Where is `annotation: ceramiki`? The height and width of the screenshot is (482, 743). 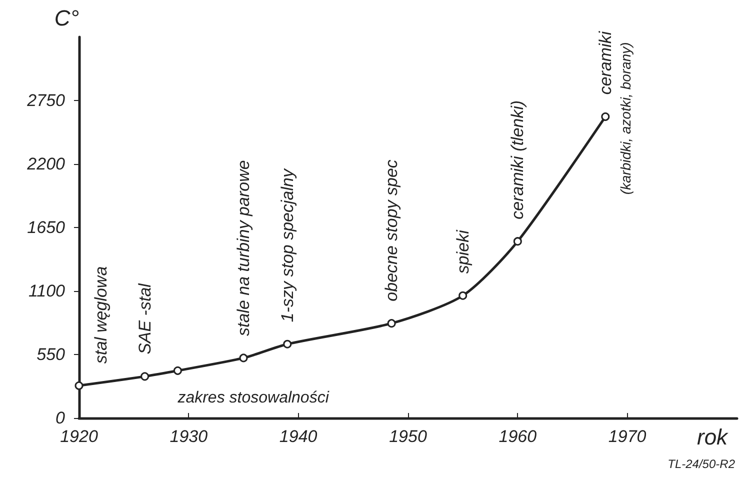 annotation: ceramiki is located at coordinates (605, 62).